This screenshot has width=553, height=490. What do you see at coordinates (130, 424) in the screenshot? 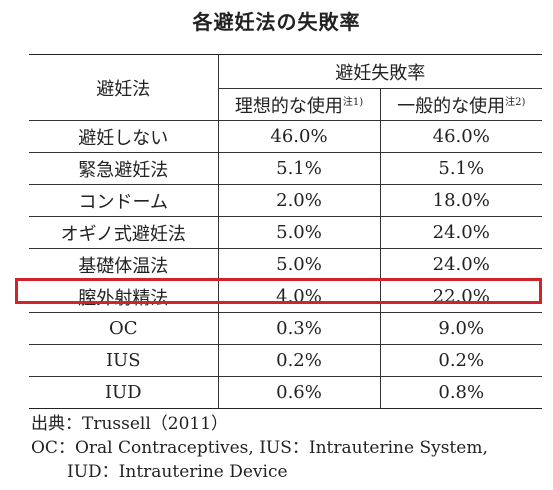
I see `source-note: 出典：Trussell（2011）` at bounding box center [130, 424].